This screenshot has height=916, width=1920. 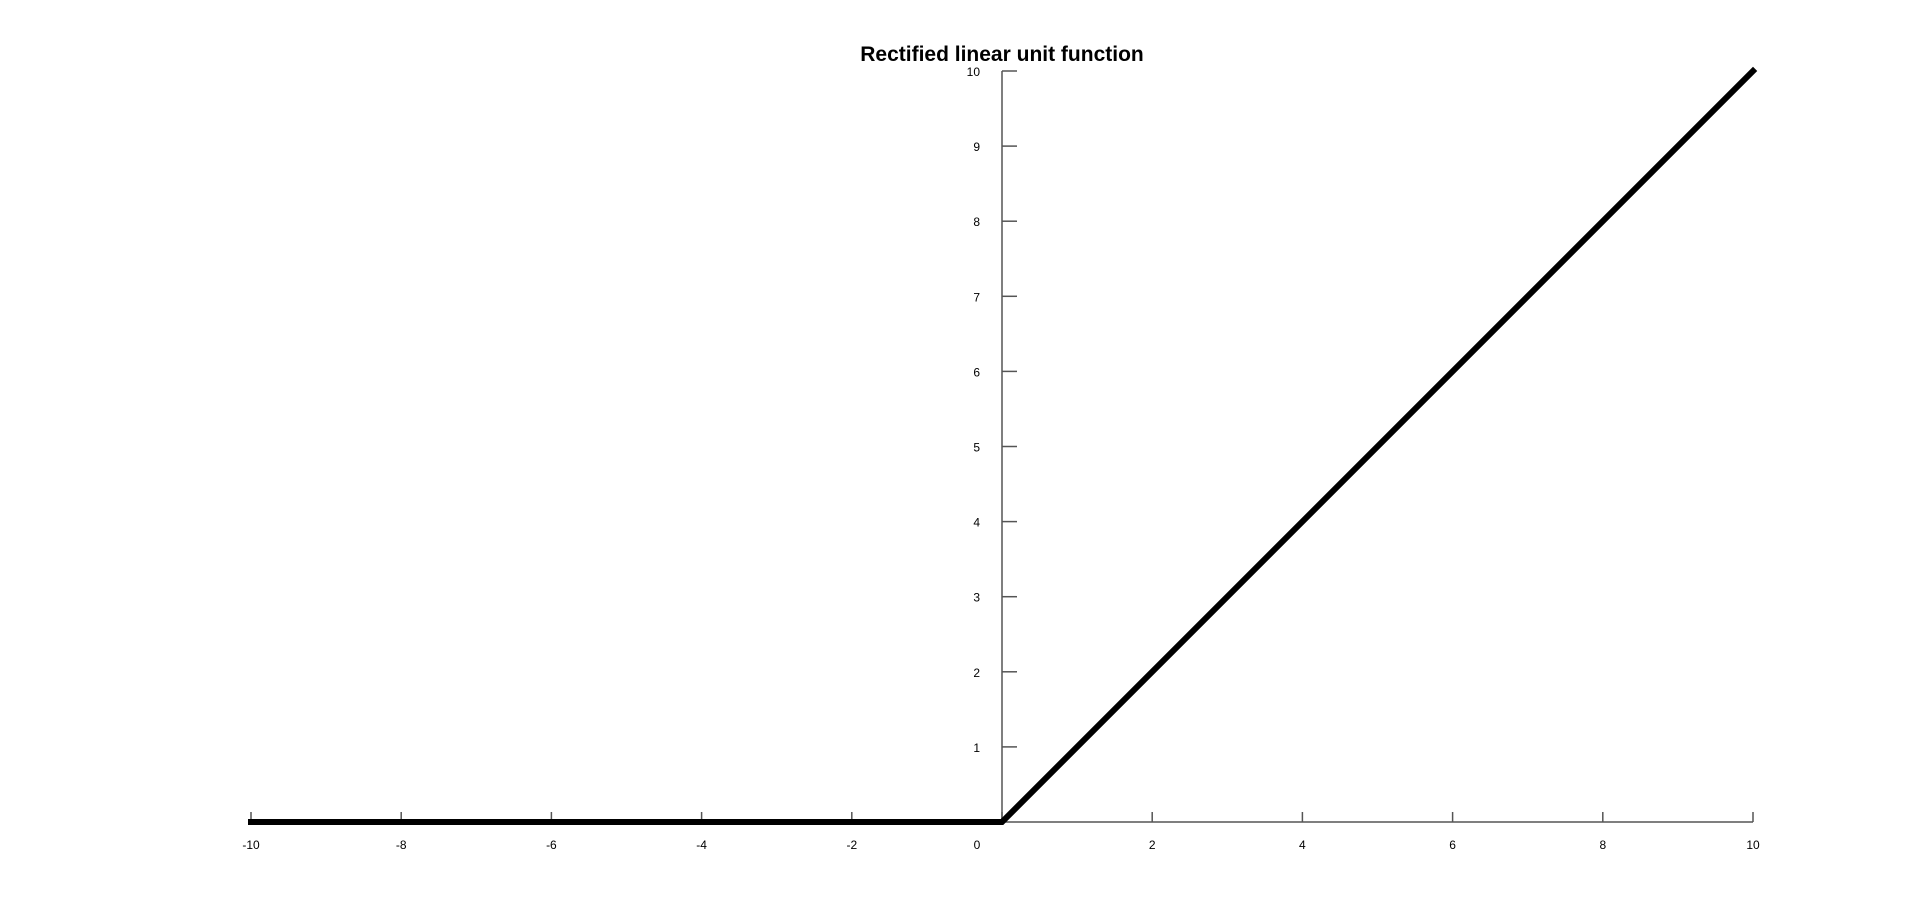 What do you see at coordinates (851, 845) in the screenshot?
I see `x-tick-label: -2` at bounding box center [851, 845].